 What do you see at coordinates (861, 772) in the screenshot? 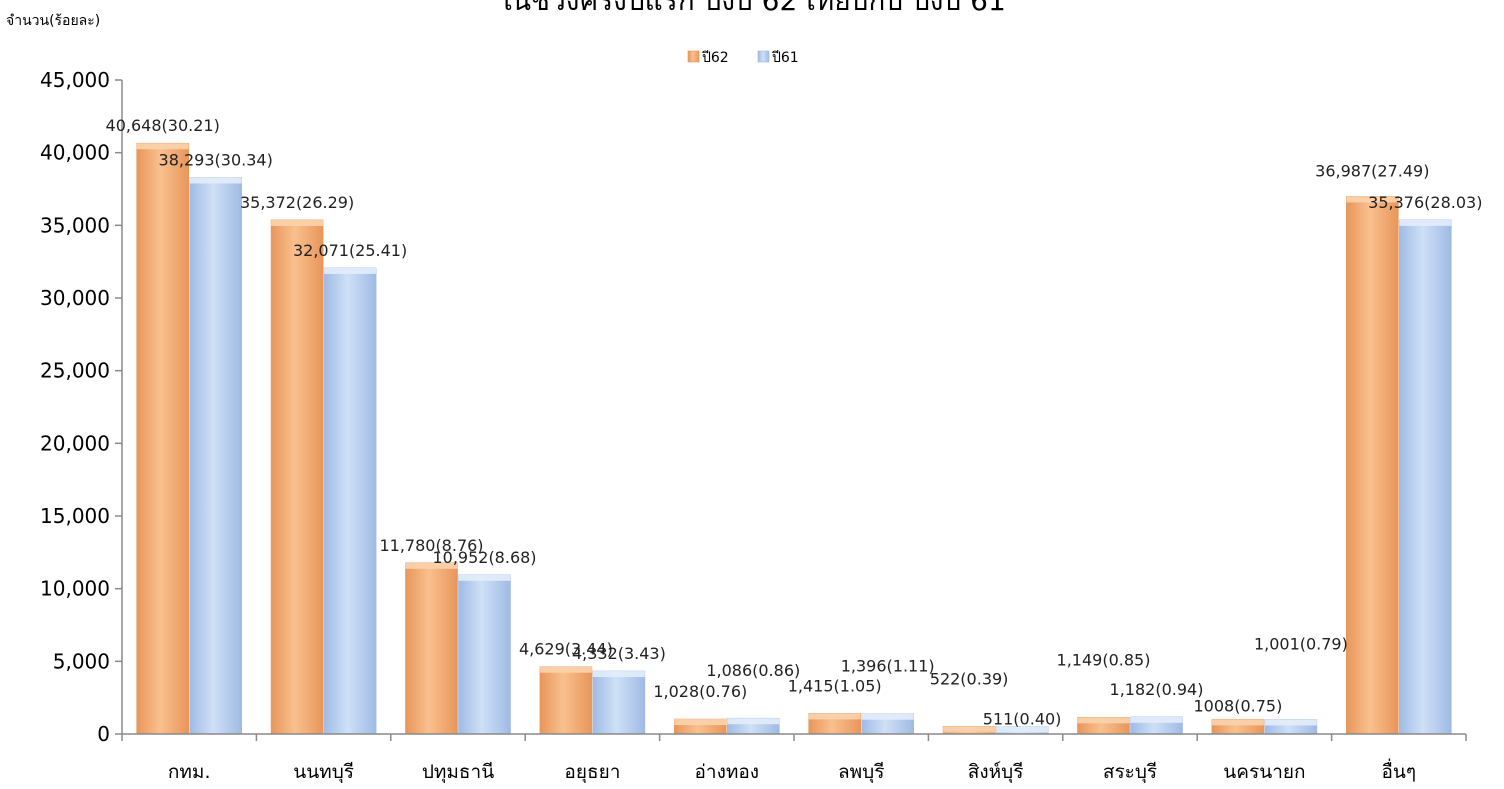
I see `x-tick-label: ลพบุรี` at bounding box center [861, 772].